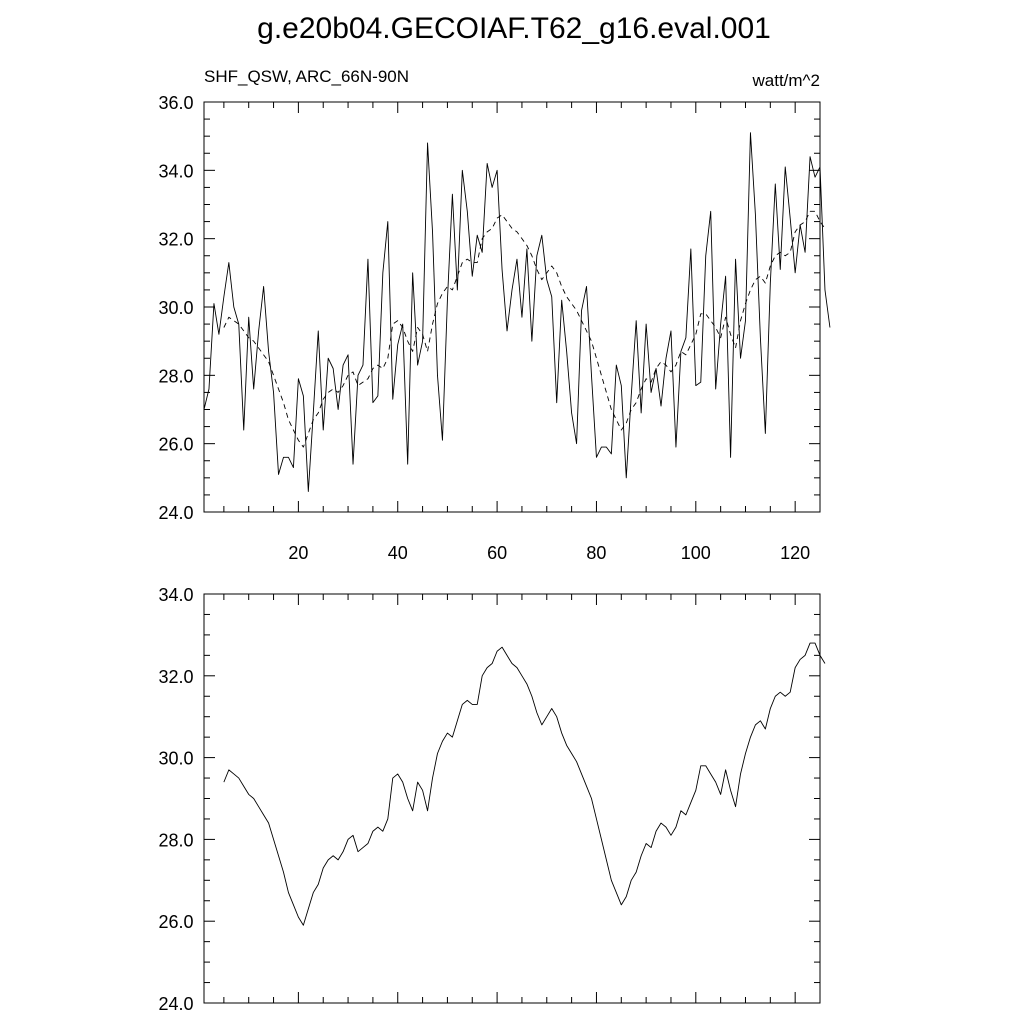 The height and width of the screenshot is (1024, 1024). Describe the element at coordinates (696, 553) in the screenshot. I see `x-tick-label: 100` at that location.